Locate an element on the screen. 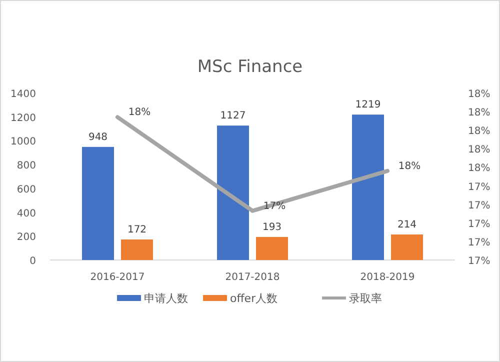 This screenshot has width=500, height=362. data-label: 214 is located at coordinates (407, 224).